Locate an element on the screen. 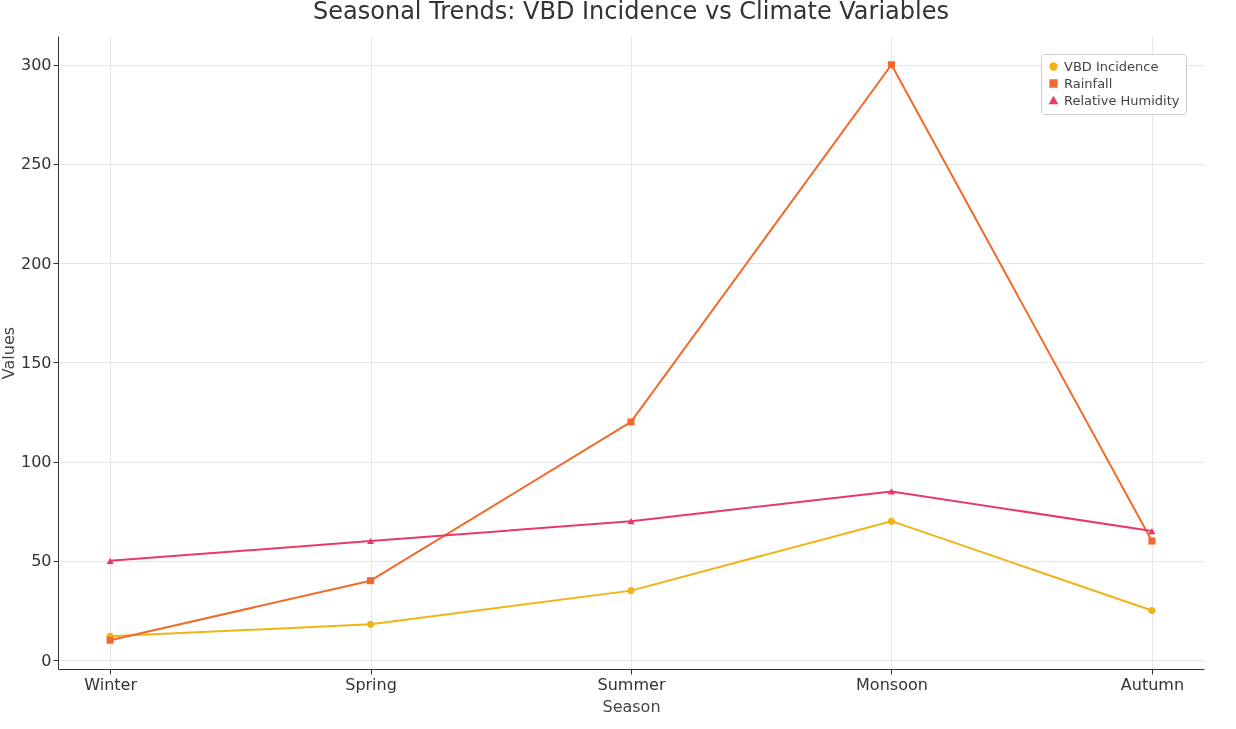 This screenshot has height=729, width=1236. chart-title: Seasonal Trends: VBD Incidence vs Climate Variables is located at coordinates (631, 12).